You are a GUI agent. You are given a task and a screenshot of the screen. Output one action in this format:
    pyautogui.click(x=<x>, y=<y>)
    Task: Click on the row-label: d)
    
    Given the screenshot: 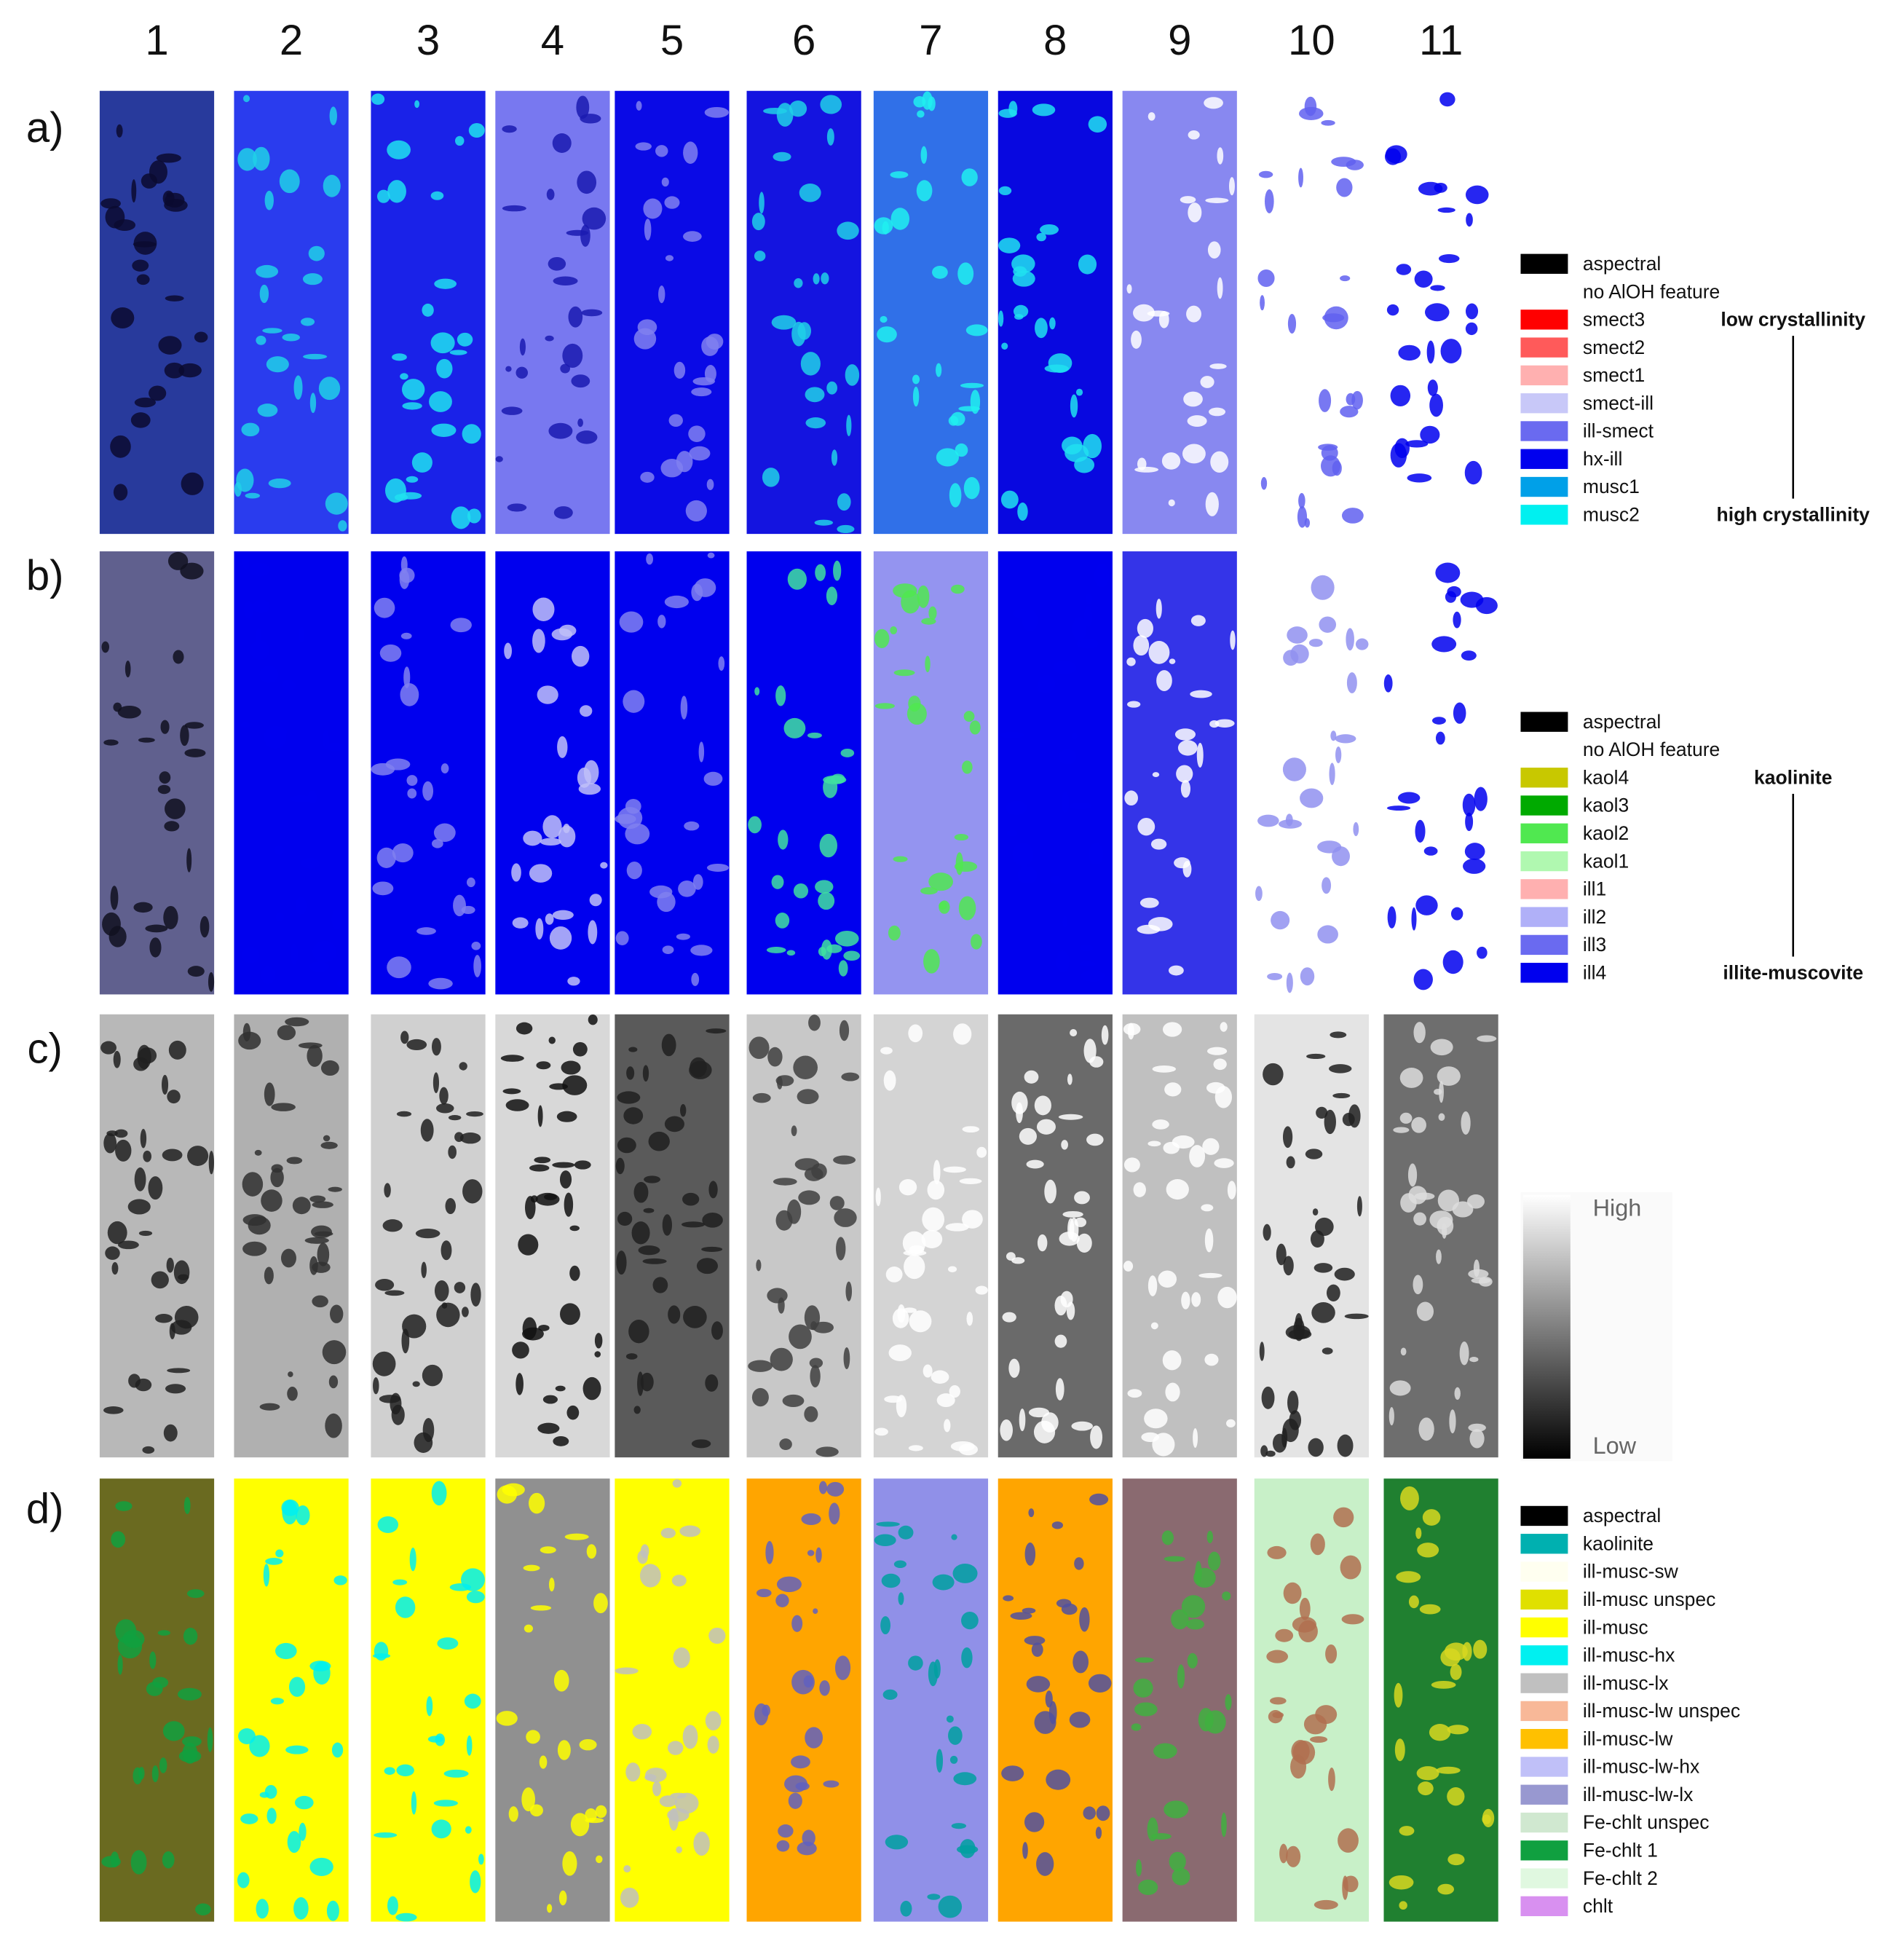 What is the action you would take?
    pyautogui.click(x=45, y=1510)
    